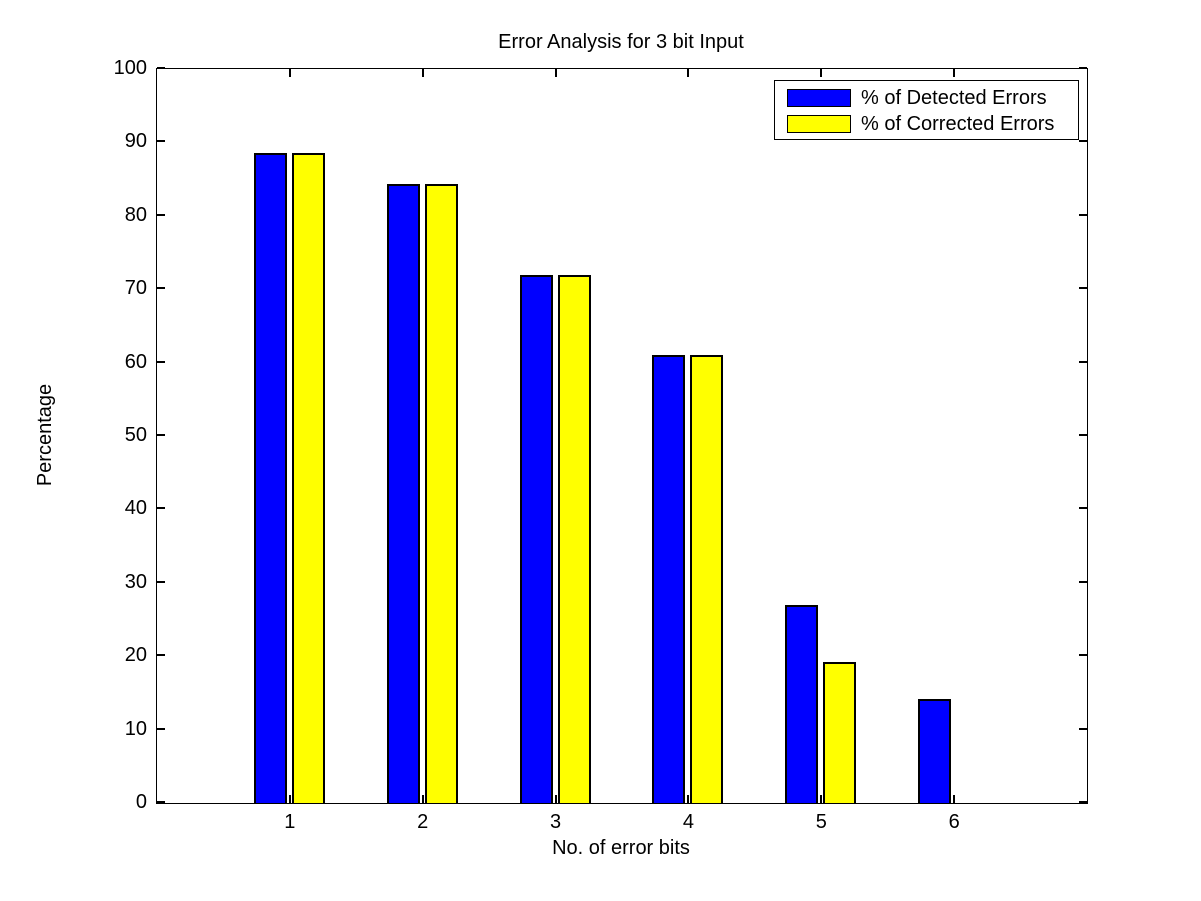 The width and height of the screenshot is (1201, 901). Describe the element at coordinates (135, 728) in the screenshot. I see `y-tick-label: 10` at that location.